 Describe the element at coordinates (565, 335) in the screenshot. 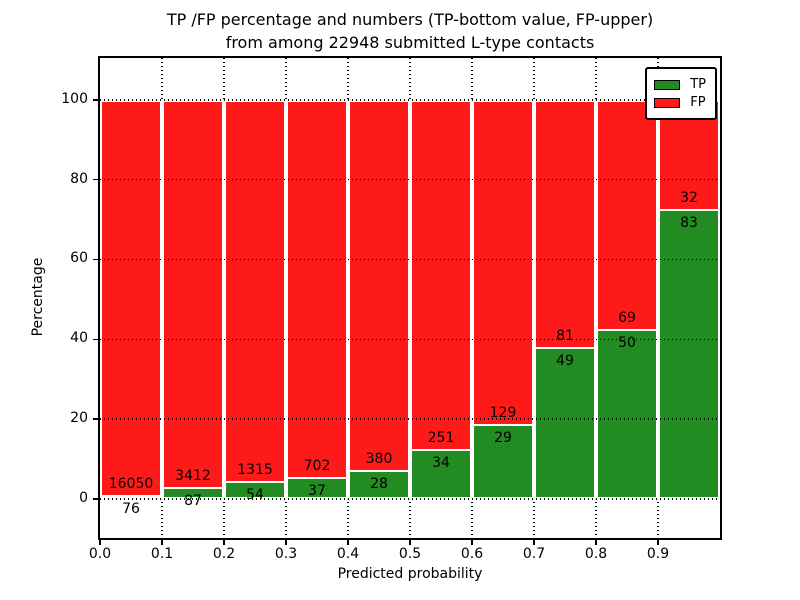

I see `fp-count-label: 81` at that location.